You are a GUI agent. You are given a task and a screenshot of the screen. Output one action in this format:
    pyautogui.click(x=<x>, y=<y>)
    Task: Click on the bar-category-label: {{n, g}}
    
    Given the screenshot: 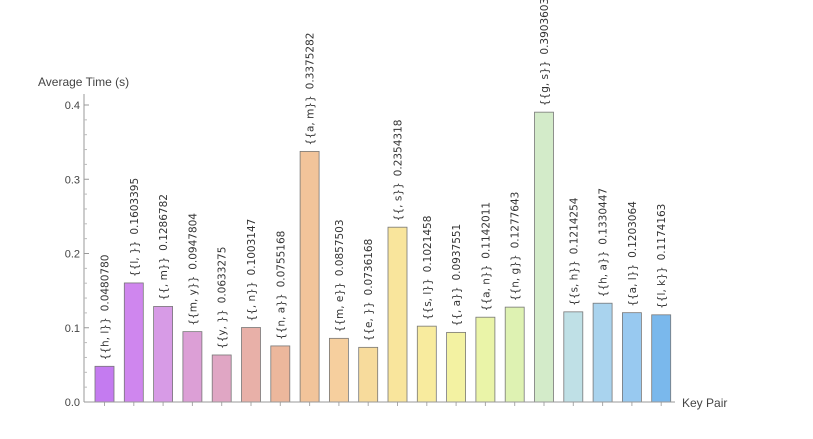 What is the action you would take?
    pyautogui.click(x=516, y=277)
    